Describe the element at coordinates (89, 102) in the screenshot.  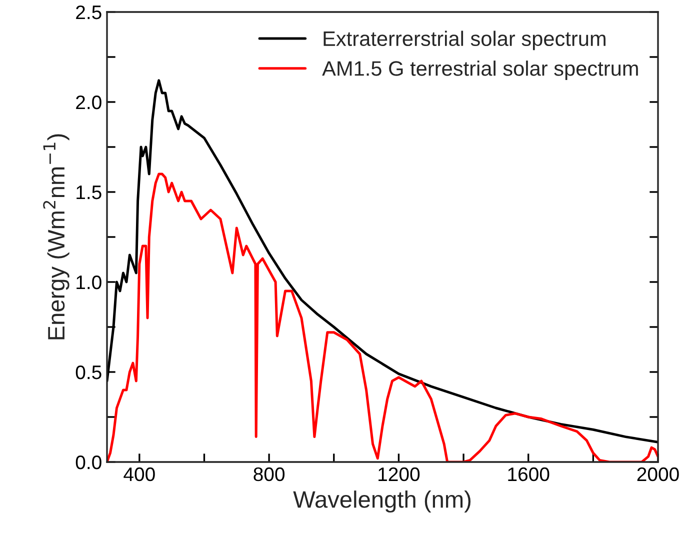
I see `y-tick-label: 2.0` at that location.